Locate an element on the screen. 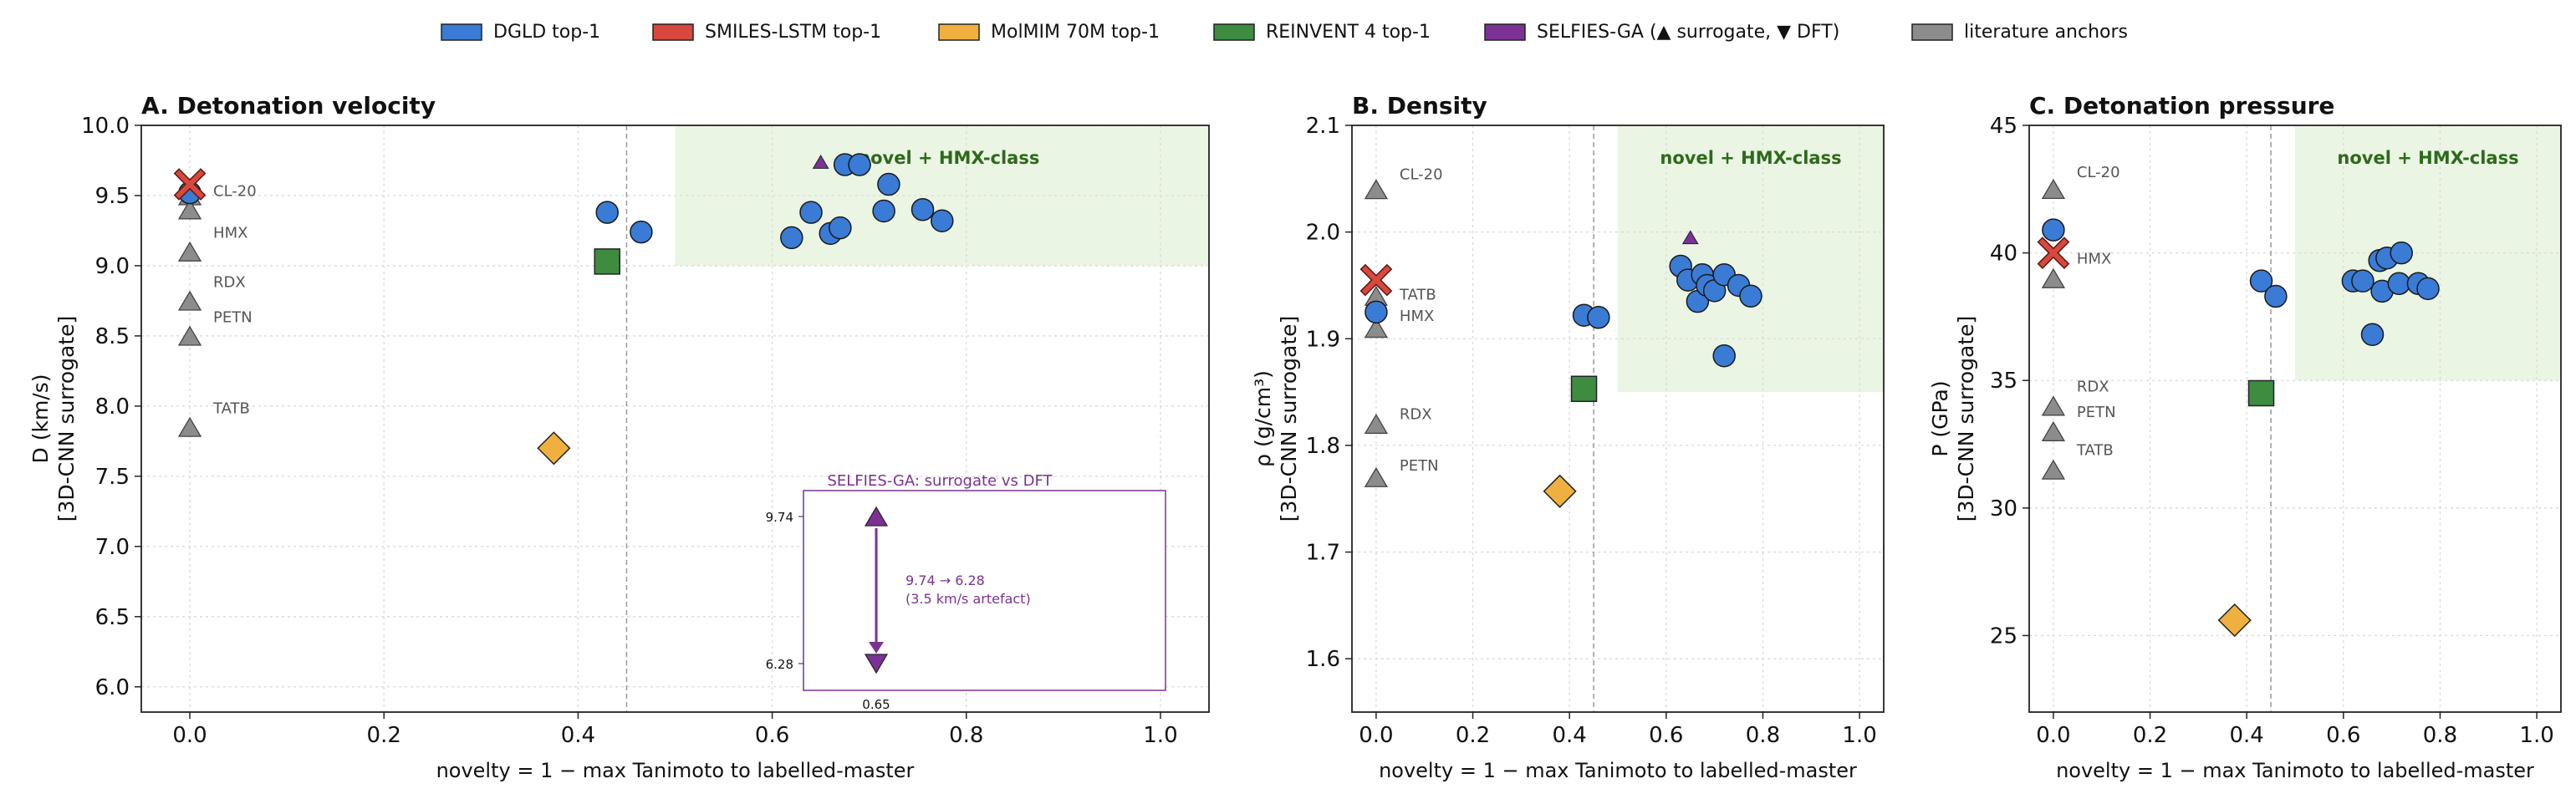 This screenshot has width=2576, height=799. x-tick-label: 0.4 is located at coordinates (1570, 735).